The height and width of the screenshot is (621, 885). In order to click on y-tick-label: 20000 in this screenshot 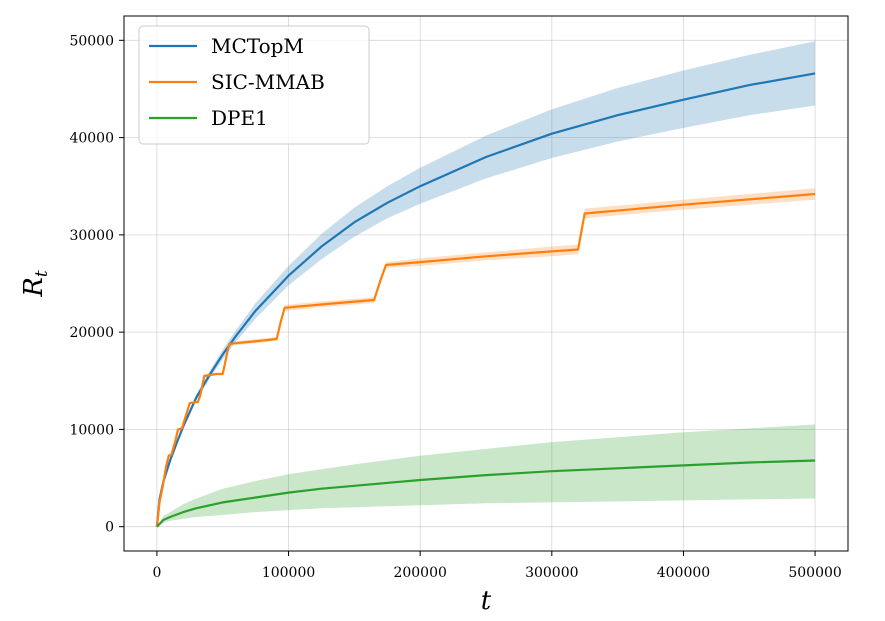, I will do `click(91, 333)`.